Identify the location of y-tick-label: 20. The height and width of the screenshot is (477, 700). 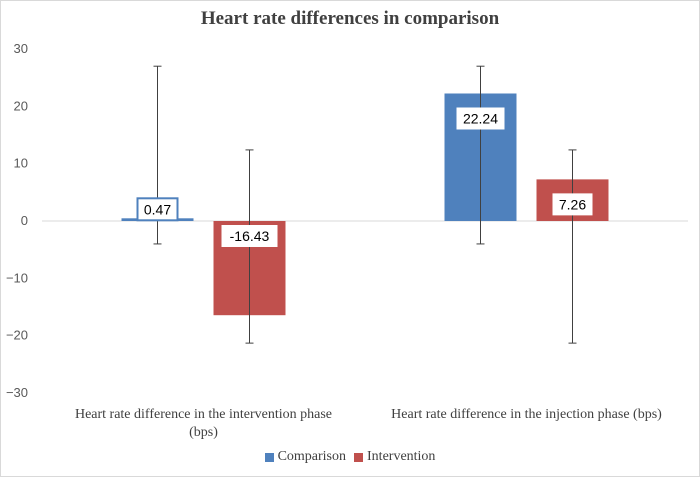
(21, 105).